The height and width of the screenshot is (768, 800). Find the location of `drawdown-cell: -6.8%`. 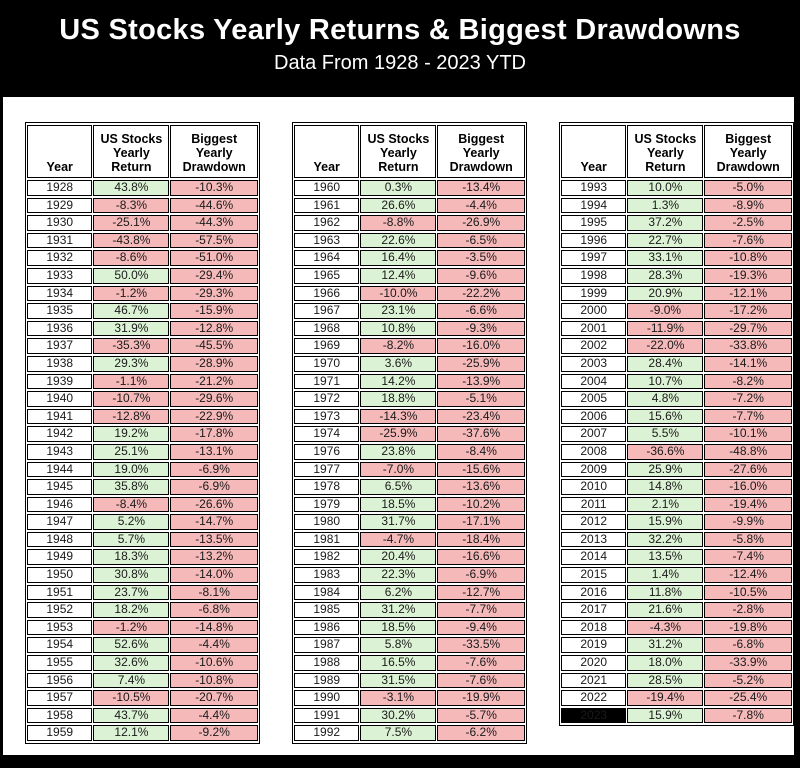

drawdown-cell: -6.8% is located at coordinates (748, 645).